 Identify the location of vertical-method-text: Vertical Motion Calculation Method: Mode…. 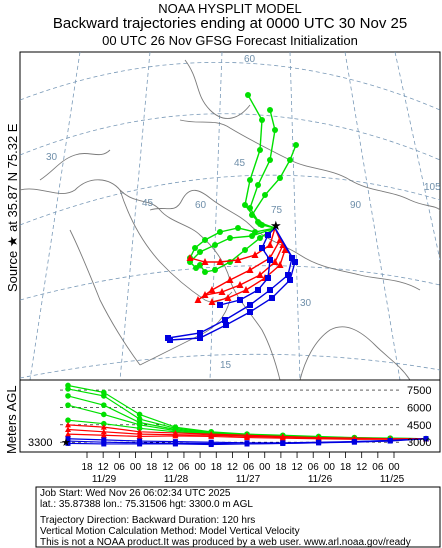
(170, 531).